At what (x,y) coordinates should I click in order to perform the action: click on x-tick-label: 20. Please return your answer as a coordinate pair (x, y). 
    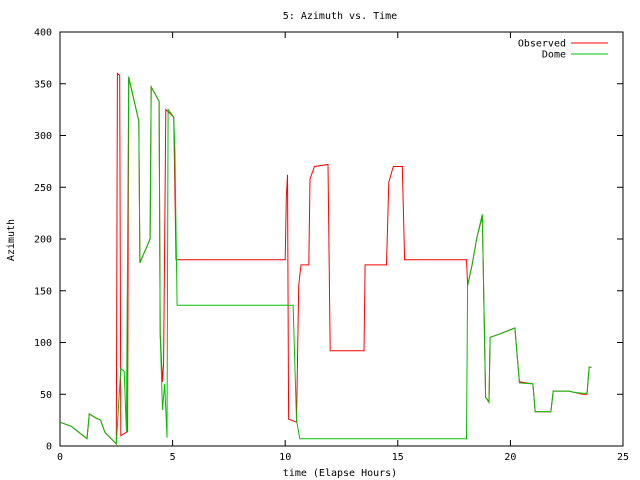
    Looking at the image, I should click on (510, 457).